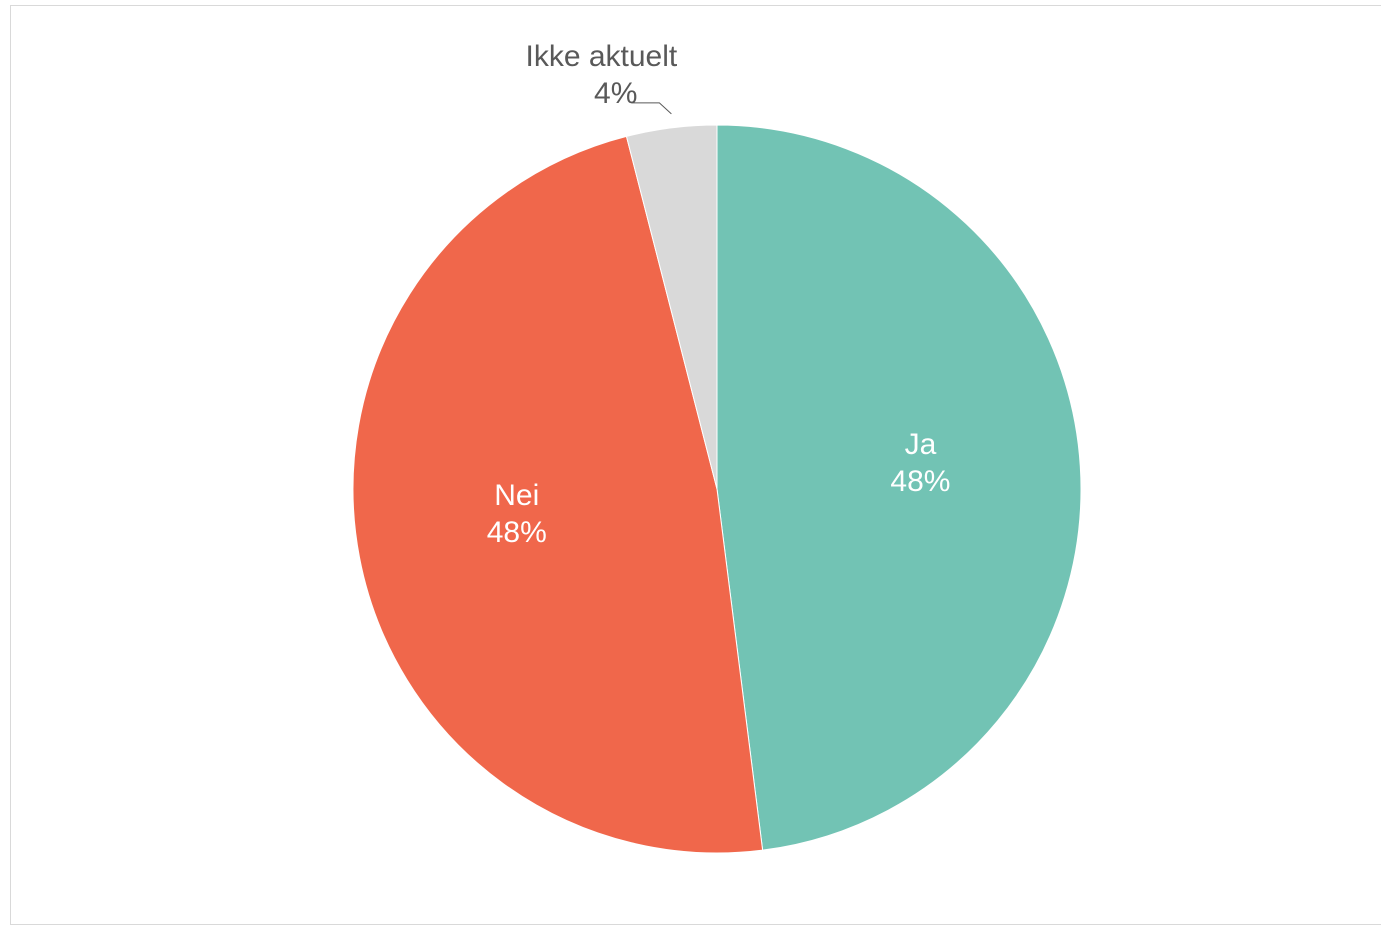 This screenshot has width=1381, height=925. Describe the element at coordinates (921, 444) in the screenshot. I see `slice-category-label: Ja` at that location.